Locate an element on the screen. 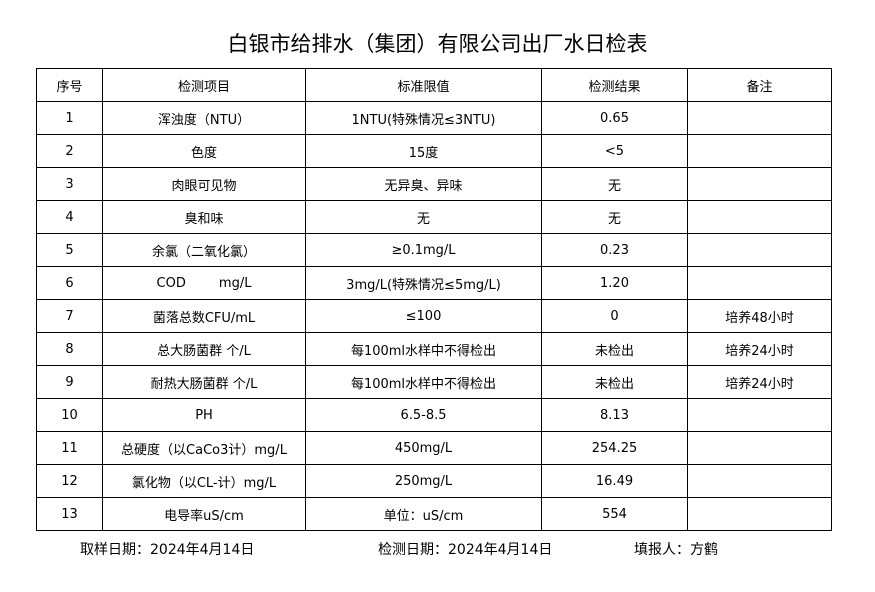 The height and width of the screenshot is (592, 875). table-cell: 7 is located at coordinates (69, 316).